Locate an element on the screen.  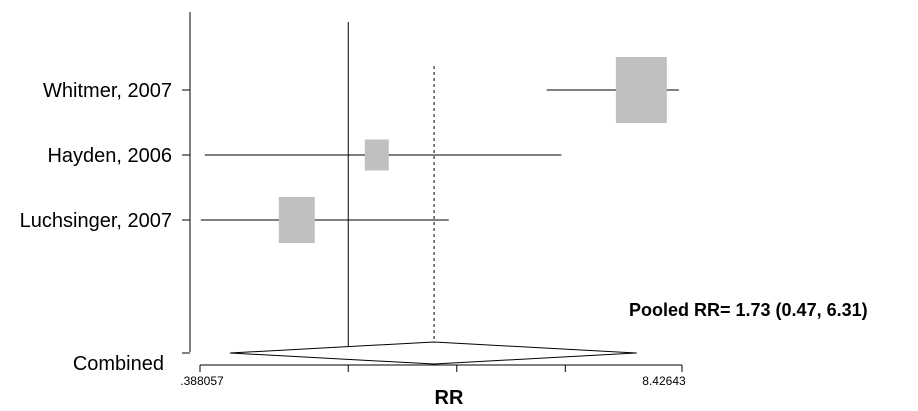
x-tick-label-min: .388057 is located at coordinates (202, 381).